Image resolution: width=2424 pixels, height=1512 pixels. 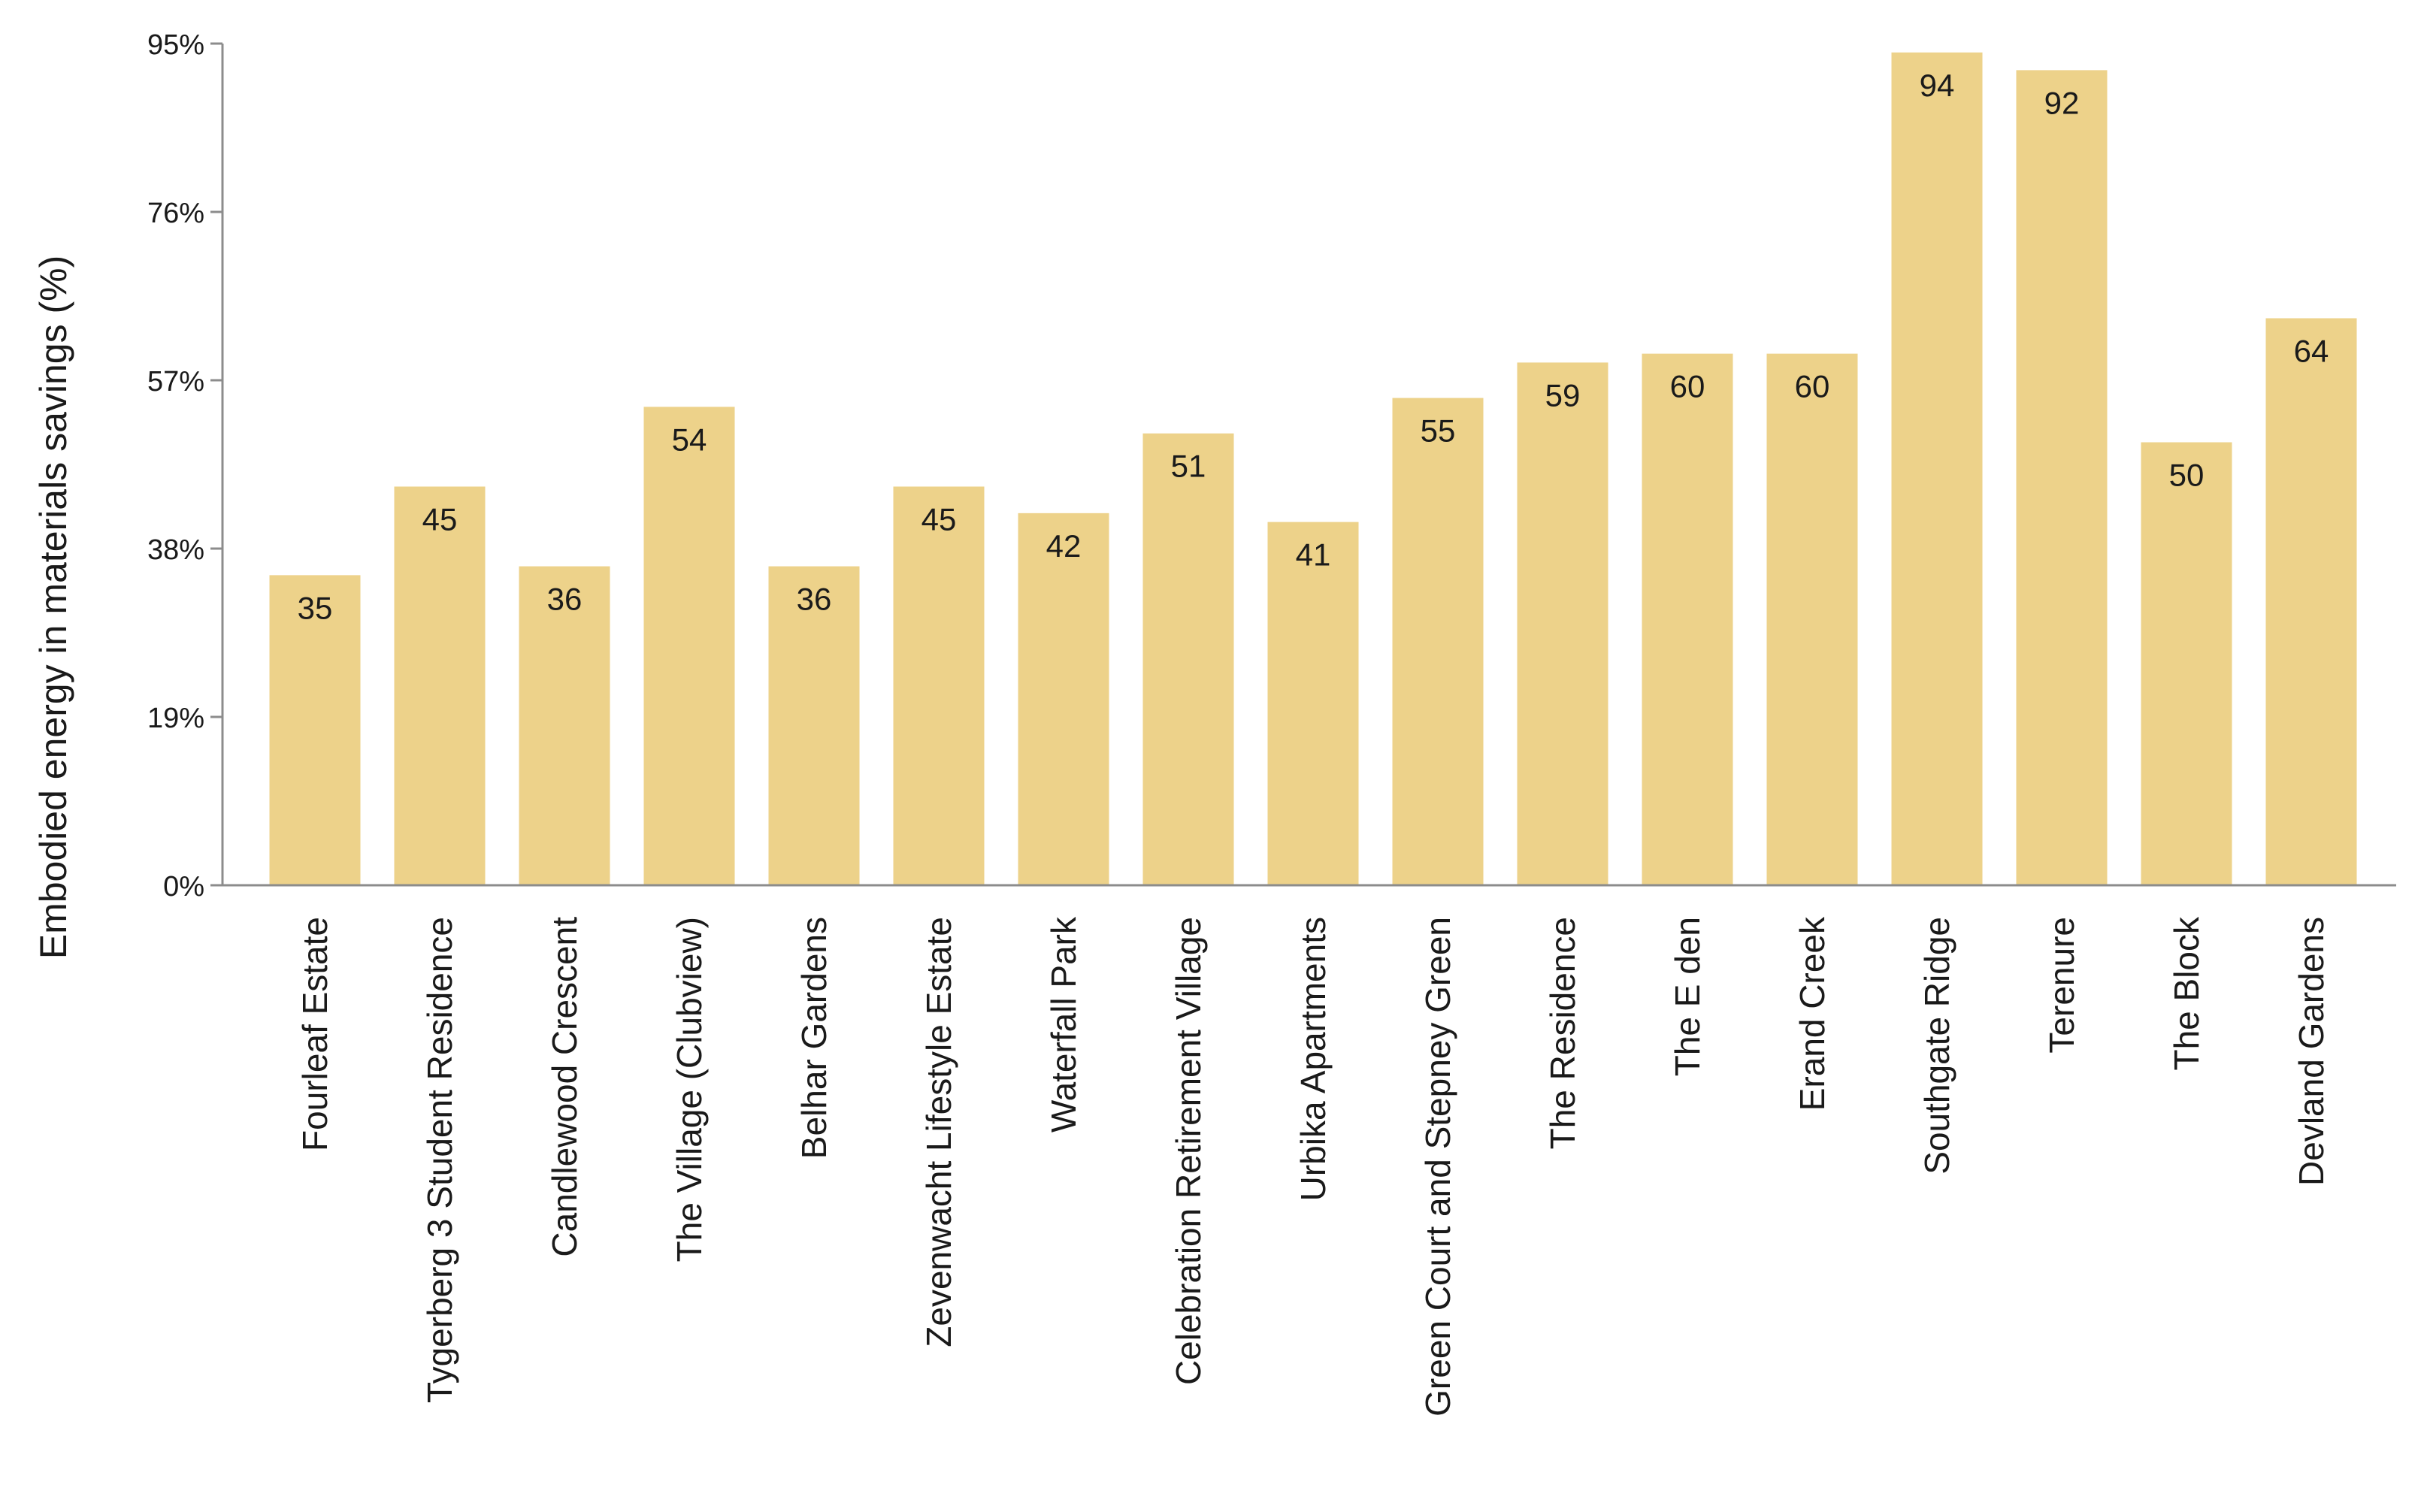 What do you see at coordinates (939, 1132) in the screenshot?
I see `x-tick-label: Zevenwacht Lifestyle Estate` at bounding box center [939, 1132].